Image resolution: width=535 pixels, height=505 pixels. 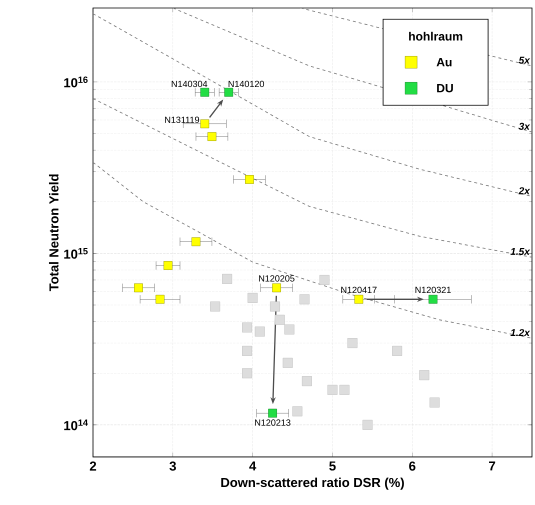 I want to click on x-tick-label: 4, so click(x=252, y=465).